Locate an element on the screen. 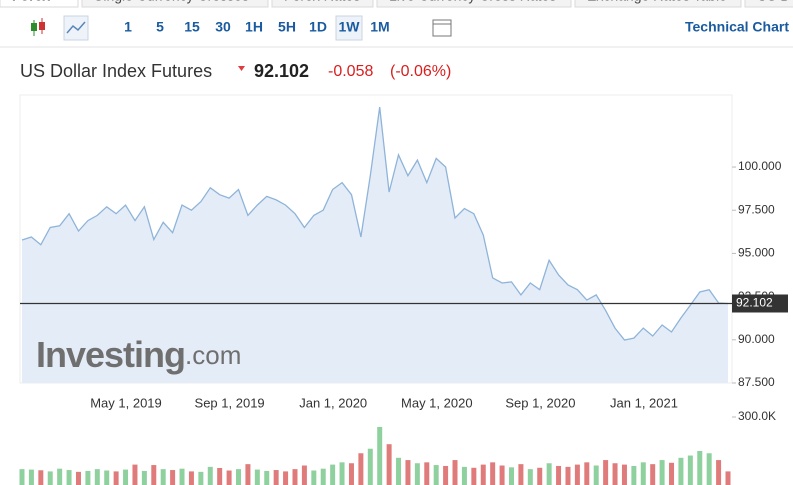 This screenshot has width=793, height=485. interval-button: 1W is located at coordinates (350, 27).